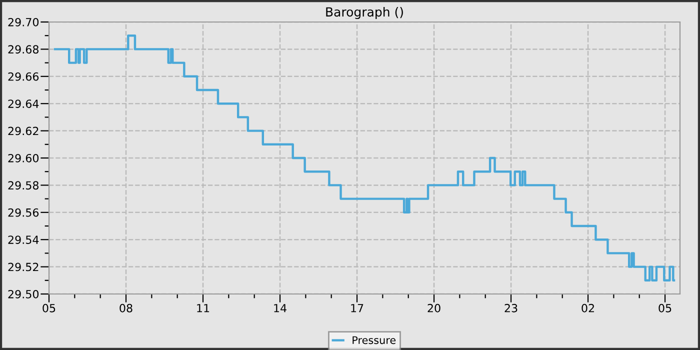  What do you see at coordinates (203, 308) in the screenshot?
I see `x-tick-label: 11` at bounding box center [203, 308].